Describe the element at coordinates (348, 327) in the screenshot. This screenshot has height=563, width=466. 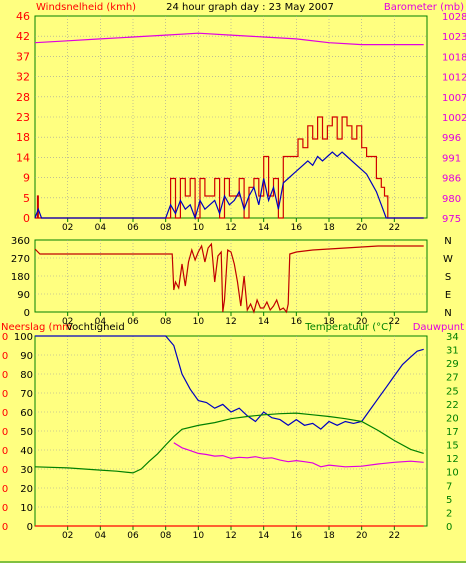
I see `temperature-axis-label: Temperatuur (°C)` at that location.